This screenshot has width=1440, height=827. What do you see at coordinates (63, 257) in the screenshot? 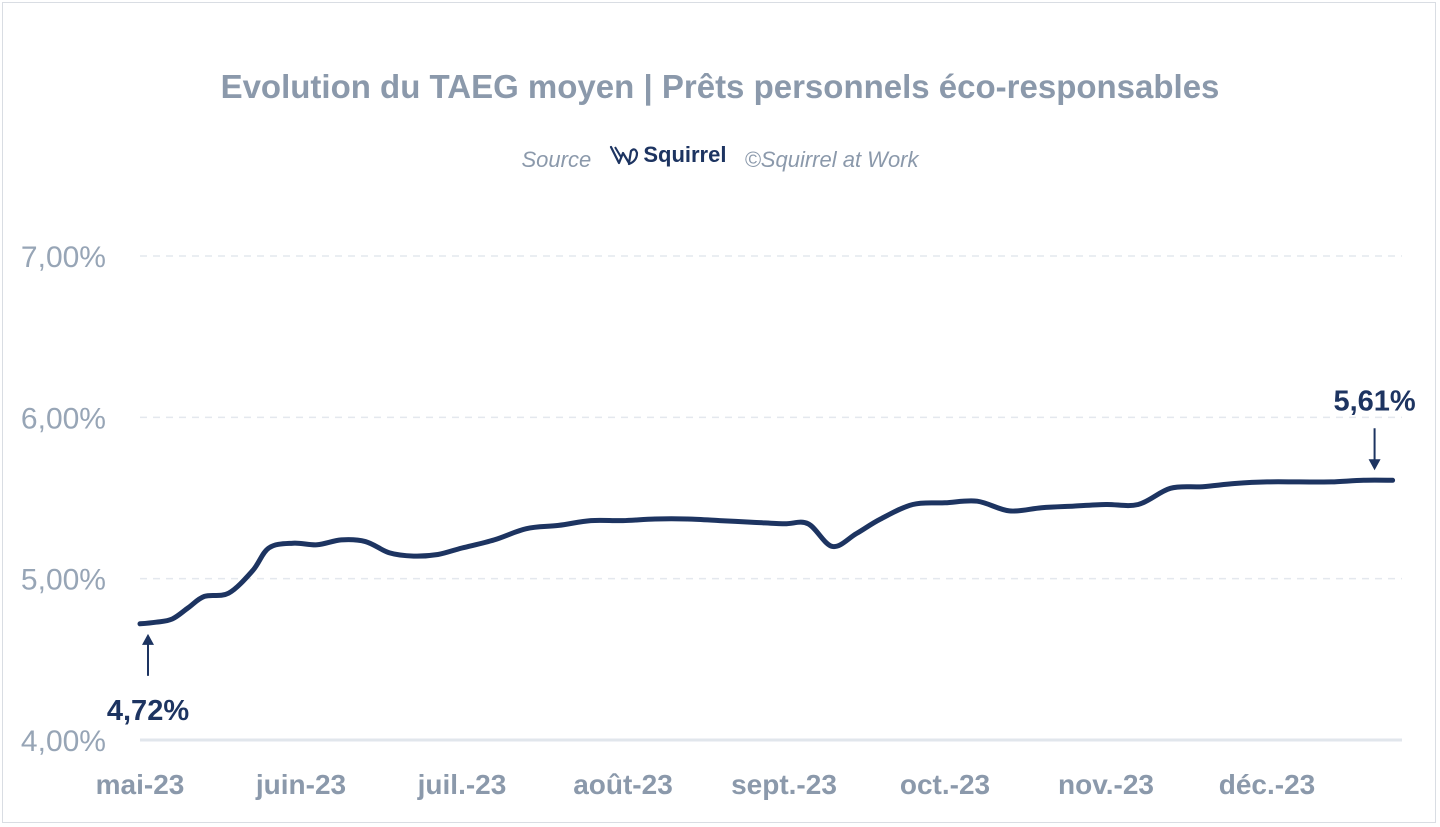
I see `y-tick-label: 7,00%` at bounding box center [63, 257].